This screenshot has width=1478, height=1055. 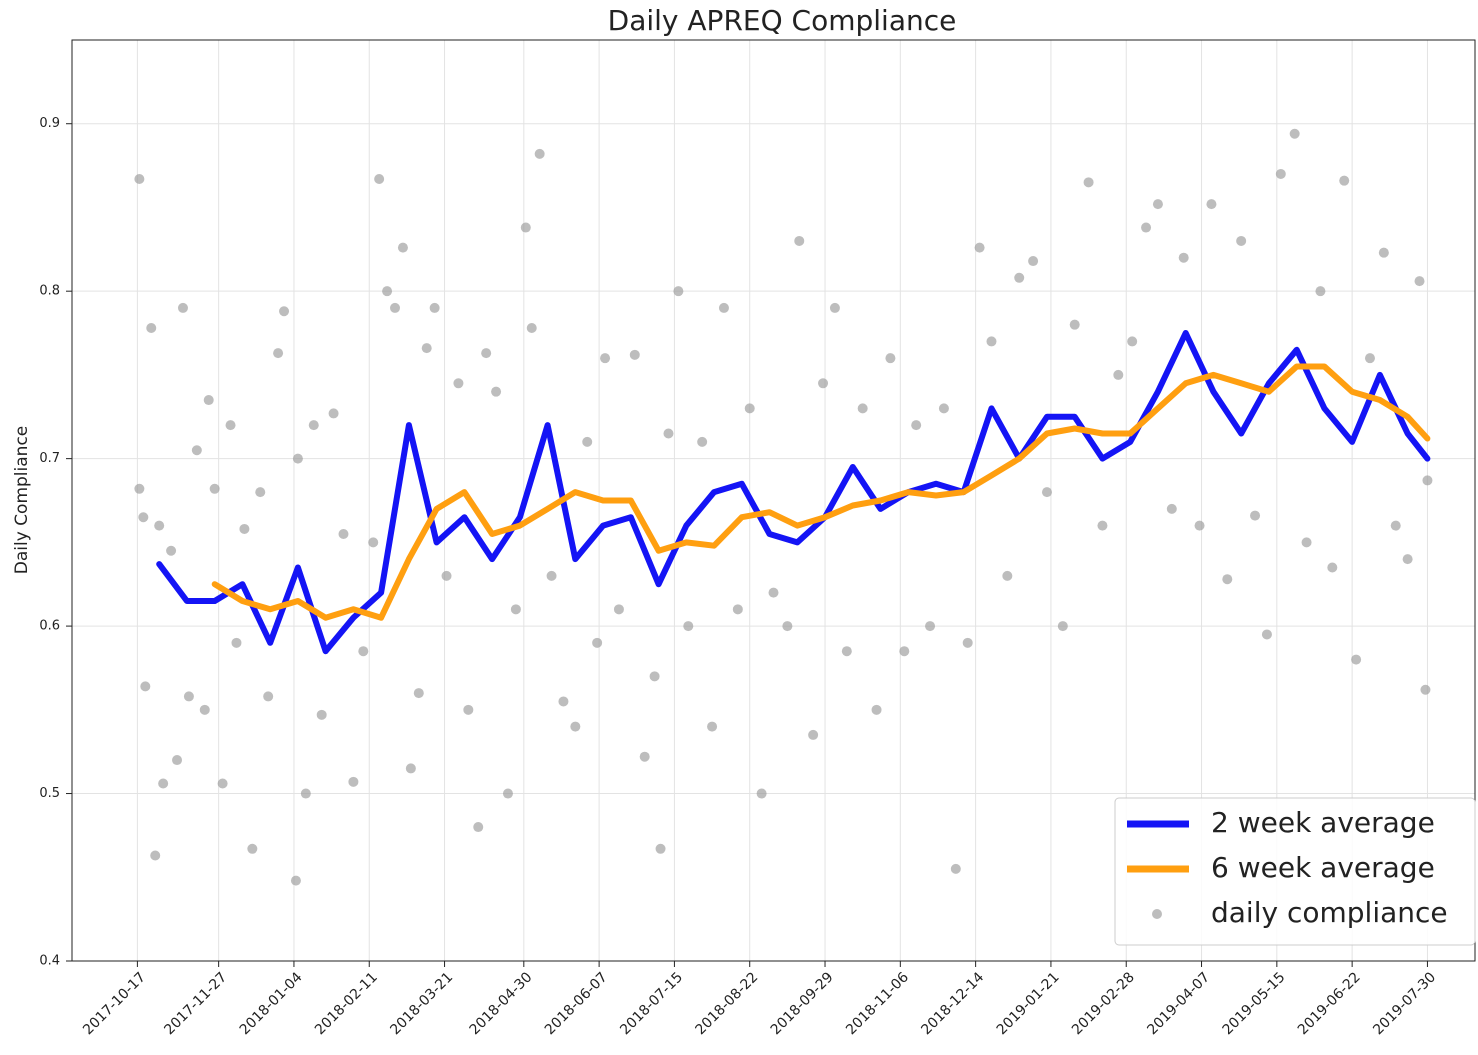 What do you see at coordinates (1329, 1003) in the screenshot?
I see `x-tick-label: 2019-06-22` at bounding box center [1329, 1003].